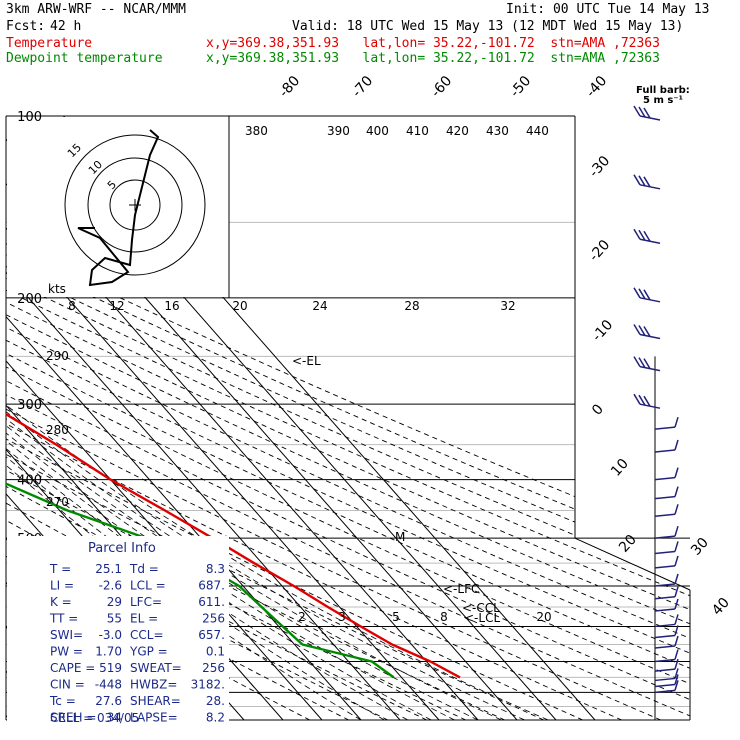  Describe the element at coordinates (481, 608) in the screenshot. I see `level-annotation: <-CCL` at that location.